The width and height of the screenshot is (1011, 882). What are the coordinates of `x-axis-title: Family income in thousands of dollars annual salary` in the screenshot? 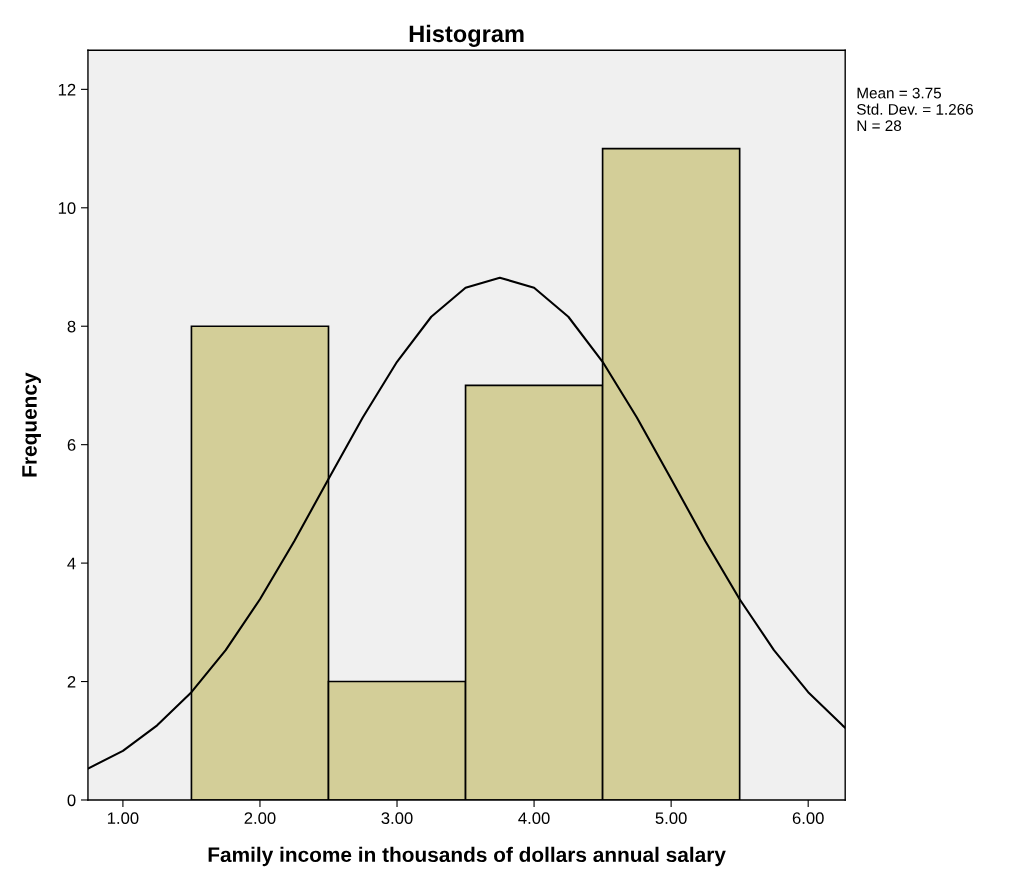 It's located at (467, 856).